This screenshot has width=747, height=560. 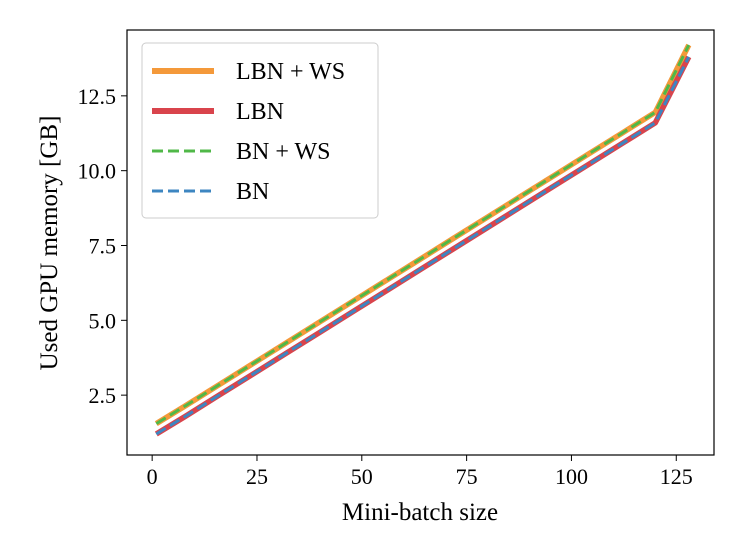 I want to click on y-axis: 2.5 5.0 7.5 10.0 12.5, so click(x=102, y=246).